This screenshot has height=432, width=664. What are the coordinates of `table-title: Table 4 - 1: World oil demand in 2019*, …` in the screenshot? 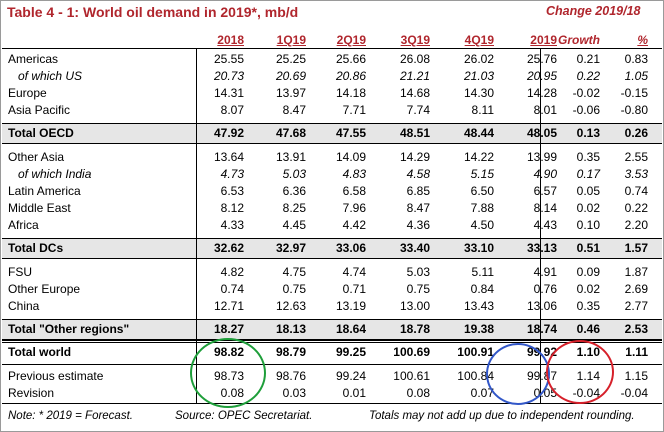 It's located at (153, 12).